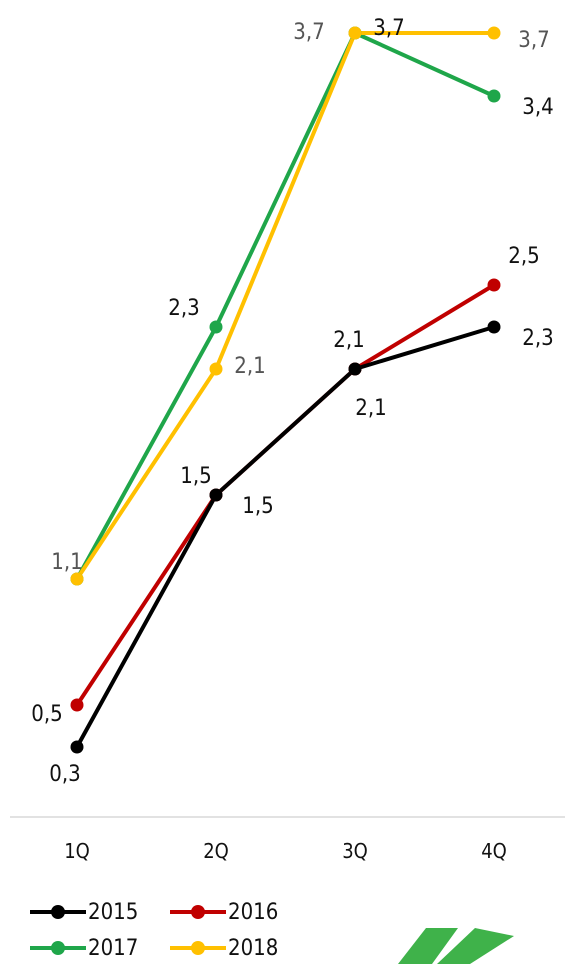 The height and width of the screenshot is (964, 580). Describe the element at coordinates (113, 948) in the screenshot. I see `legend-label-2017: 2017` at that location.